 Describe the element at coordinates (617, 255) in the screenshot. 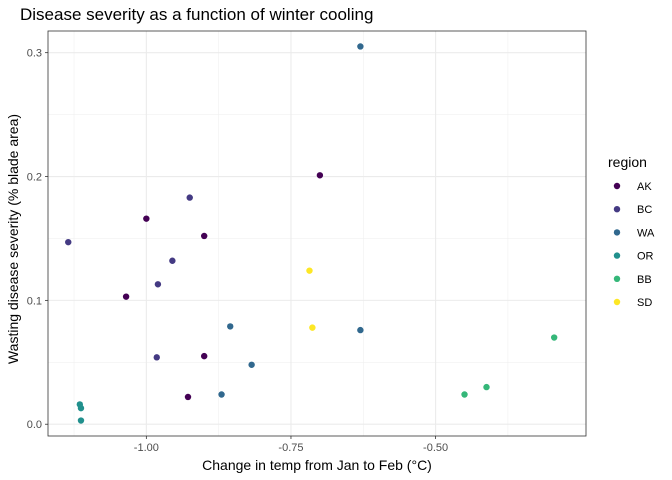

I see `legend-key-or` at that location.